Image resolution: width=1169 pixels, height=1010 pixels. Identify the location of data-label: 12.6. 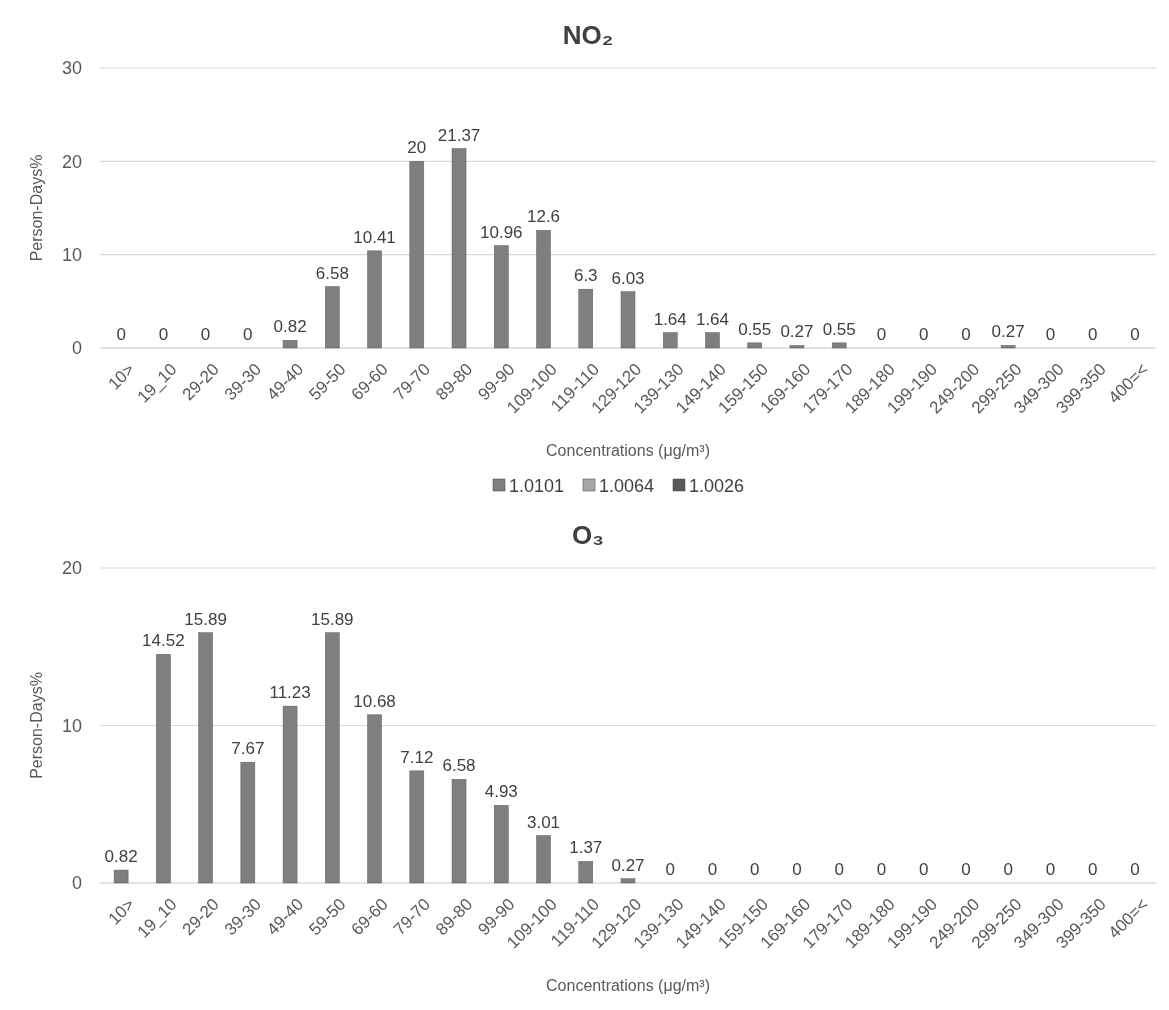
(543, 217).